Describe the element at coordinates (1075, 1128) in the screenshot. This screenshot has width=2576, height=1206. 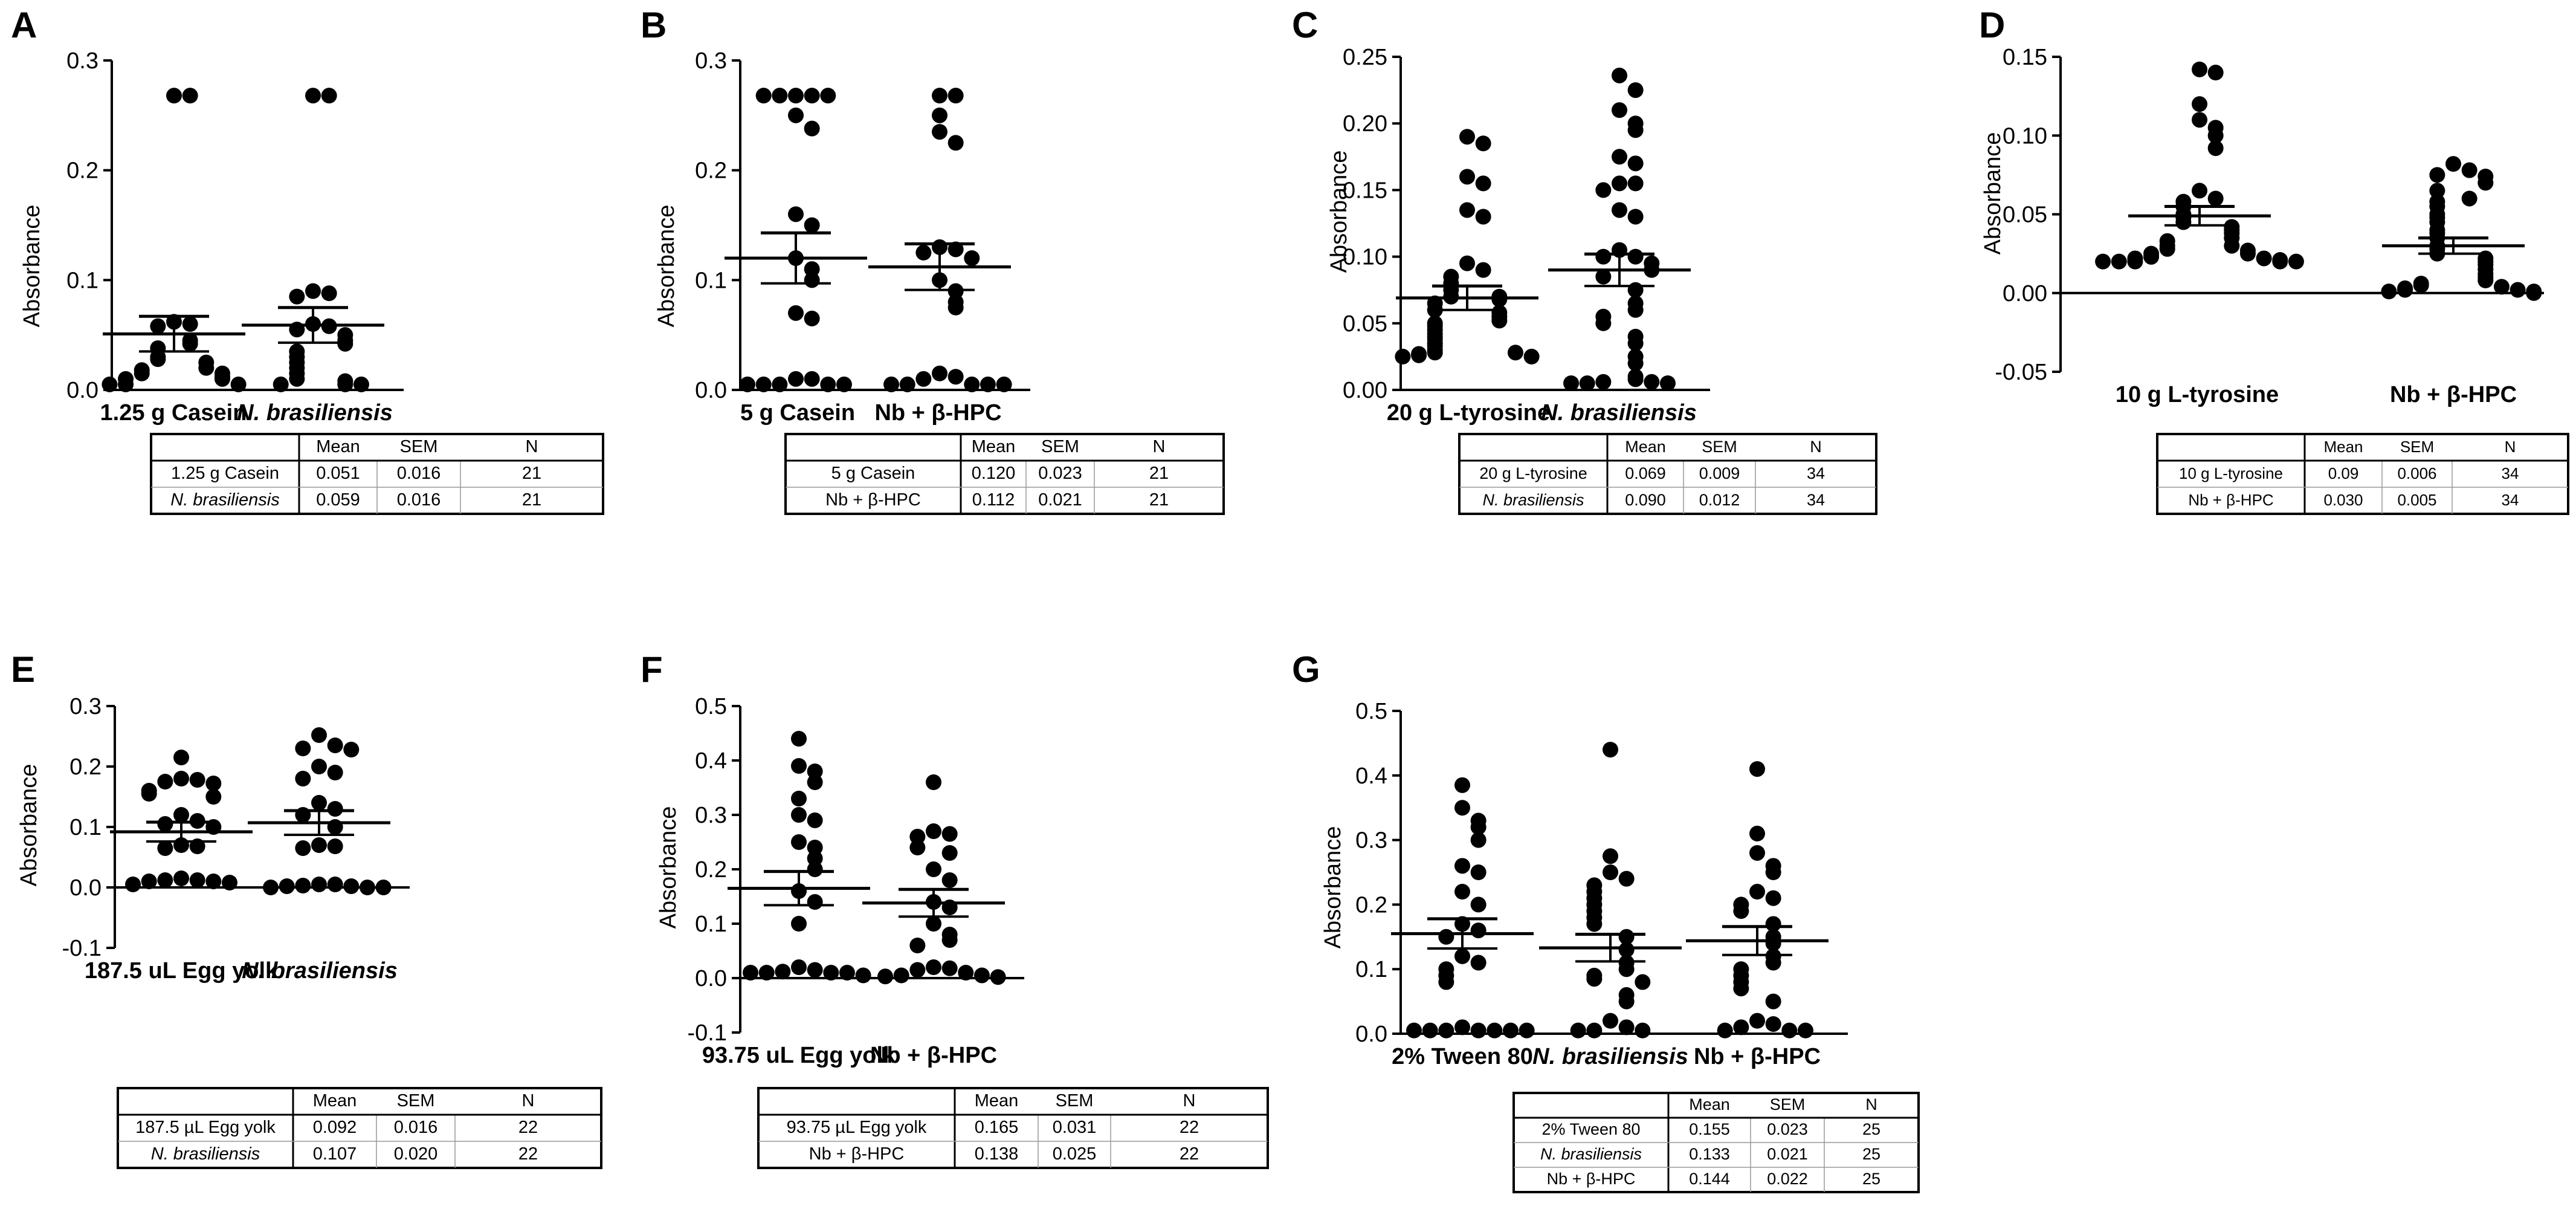
I see `table-cell: 0.031` at that location.